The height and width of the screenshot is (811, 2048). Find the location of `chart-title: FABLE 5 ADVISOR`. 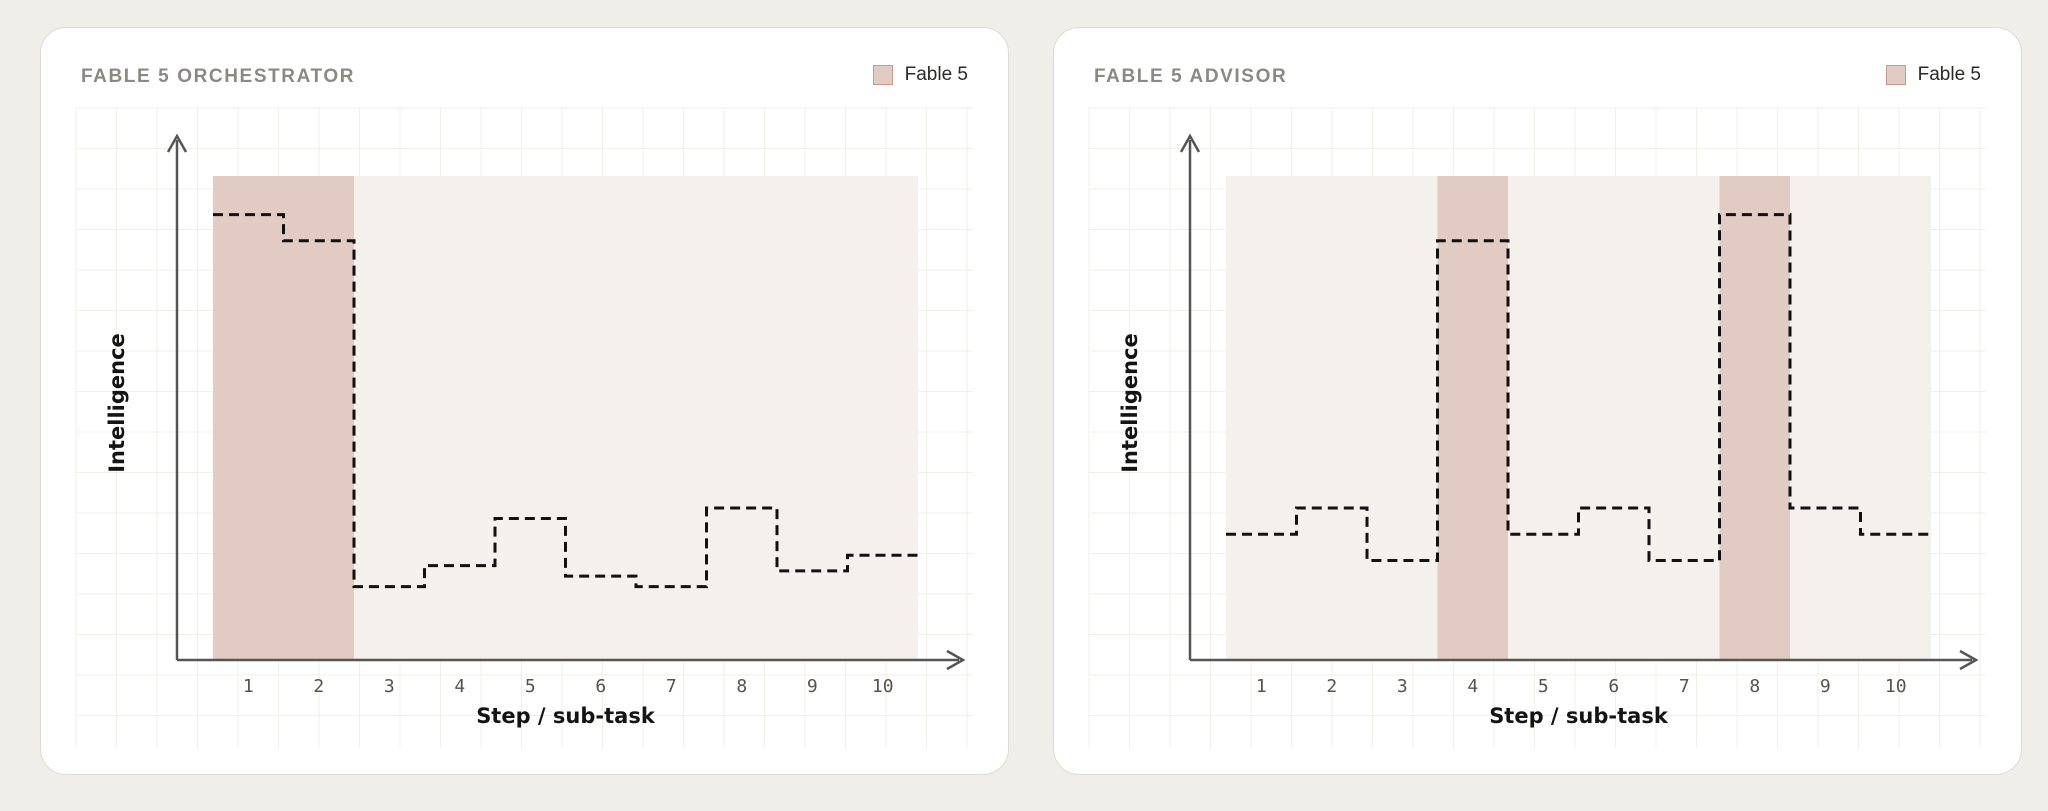

chart-title: FABLE 5 ADVISOR is located at coordinates (1191, 76).